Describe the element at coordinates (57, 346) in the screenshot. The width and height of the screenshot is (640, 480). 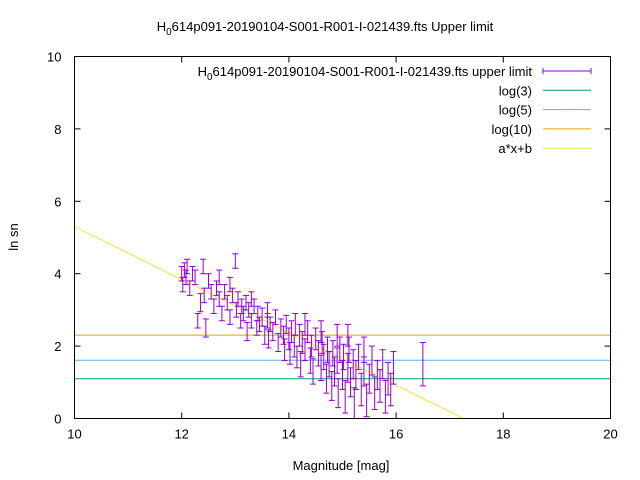
I see `y-tick-label: 2` at that location.